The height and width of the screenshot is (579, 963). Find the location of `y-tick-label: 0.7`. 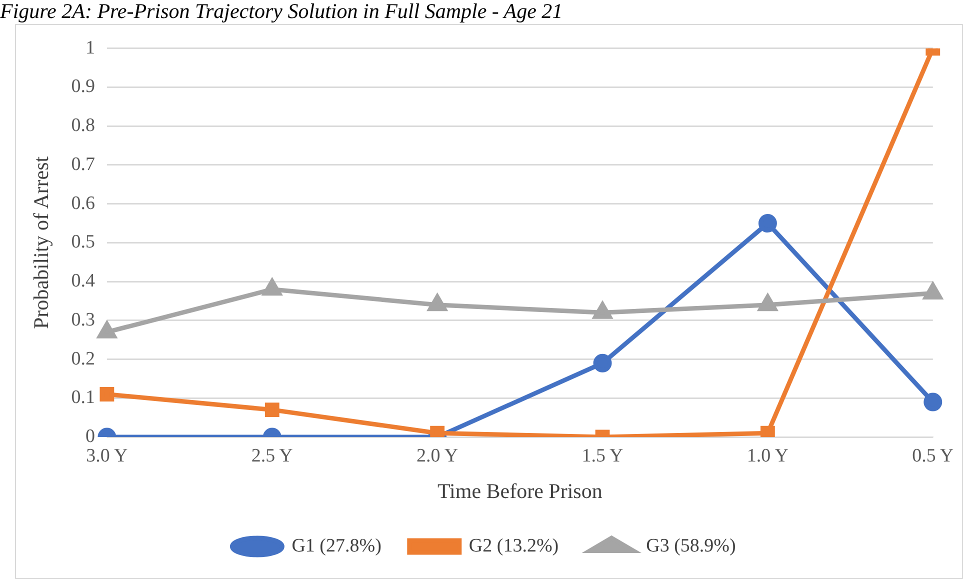

y-tick-label: 0.7 is located at coordinates (83, 164).